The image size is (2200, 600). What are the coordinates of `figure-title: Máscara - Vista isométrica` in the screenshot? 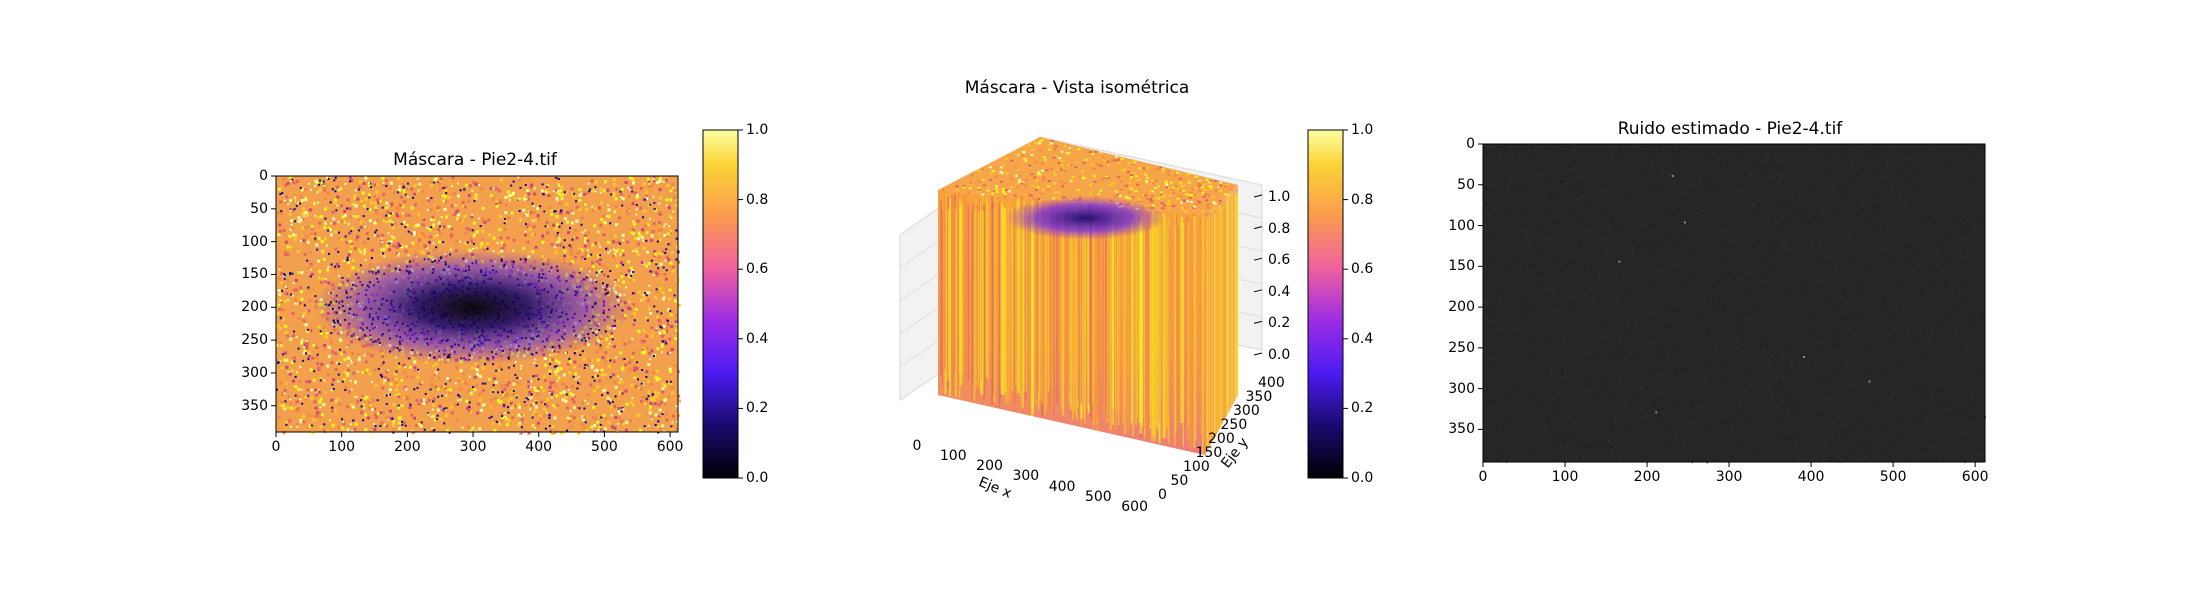 It's located at (1077, 88).